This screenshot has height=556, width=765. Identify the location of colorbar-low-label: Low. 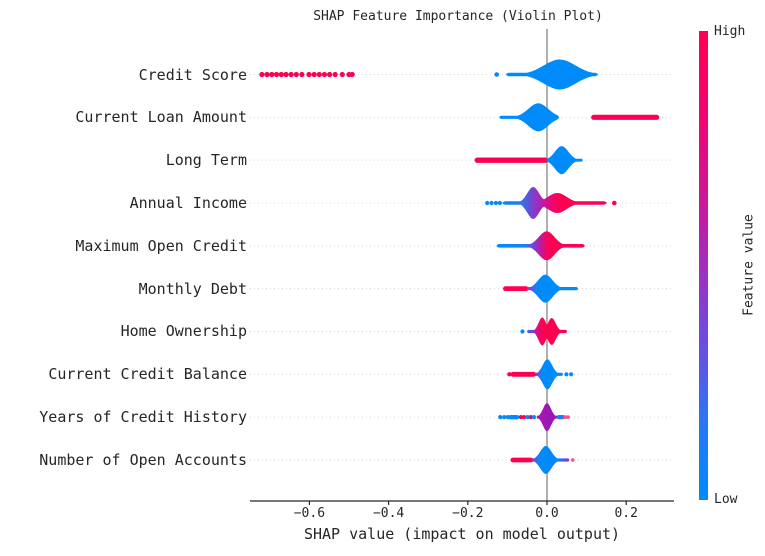
(726, 499).